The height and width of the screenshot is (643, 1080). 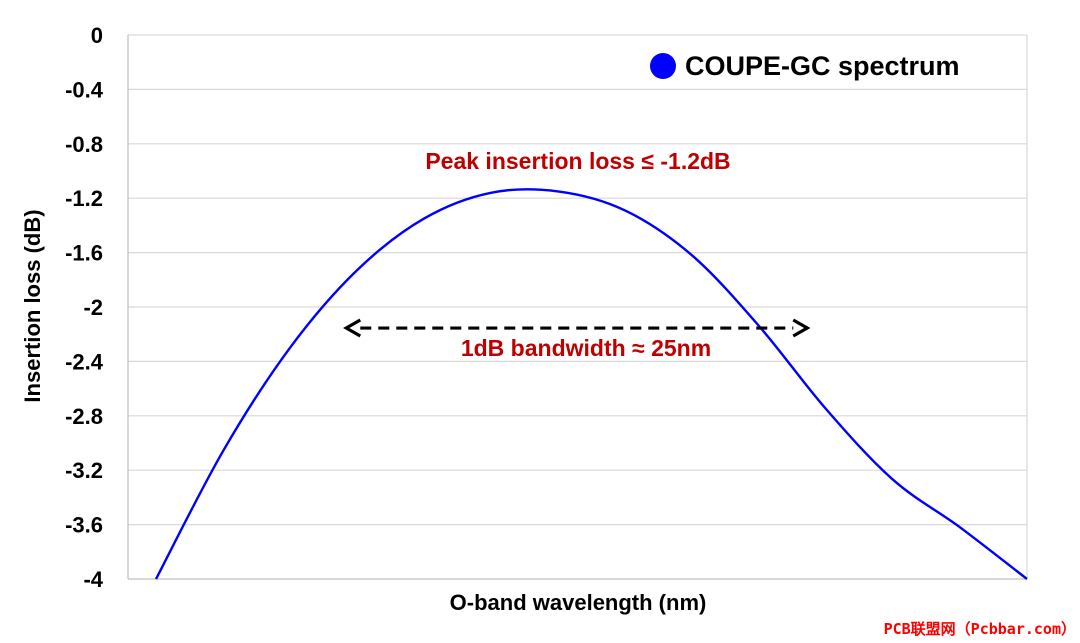 I want to click on peak-annotation: Peak insertion loss ≤ -1.2dB, so click(x=577, y=161).